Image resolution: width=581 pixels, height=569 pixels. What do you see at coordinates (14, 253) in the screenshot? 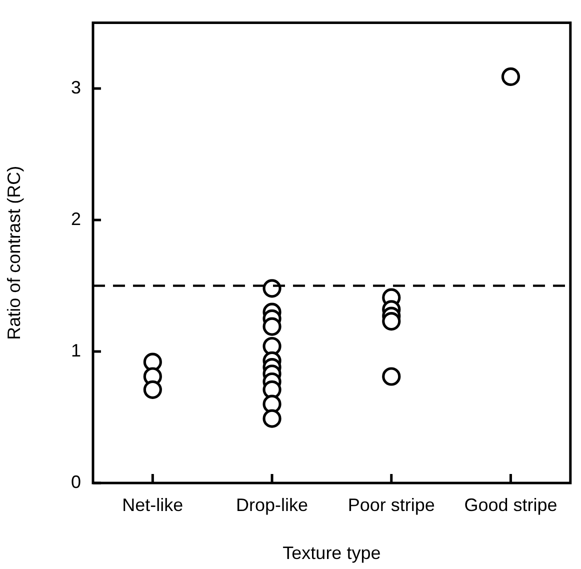
I see `y-axis-title: Ratio of contrast (RC)` at bounding box center [14, 253].